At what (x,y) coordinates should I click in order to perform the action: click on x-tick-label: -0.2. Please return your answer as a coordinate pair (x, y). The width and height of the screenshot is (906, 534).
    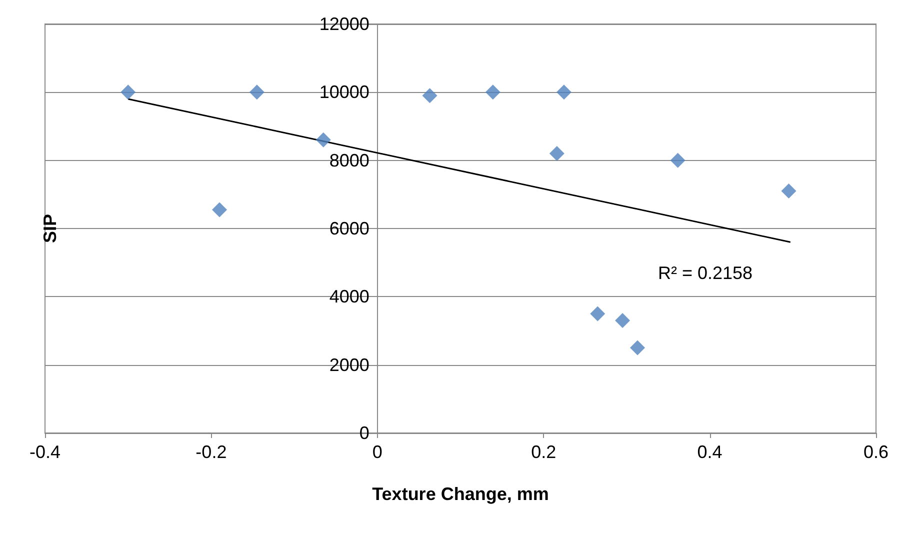
    Looking at the image, I should click on (211, 452).